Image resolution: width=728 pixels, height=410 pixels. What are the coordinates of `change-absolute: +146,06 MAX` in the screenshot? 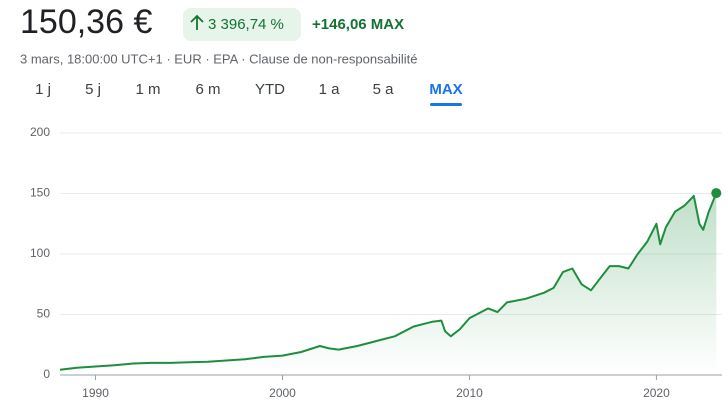 It's located at (358, 24).